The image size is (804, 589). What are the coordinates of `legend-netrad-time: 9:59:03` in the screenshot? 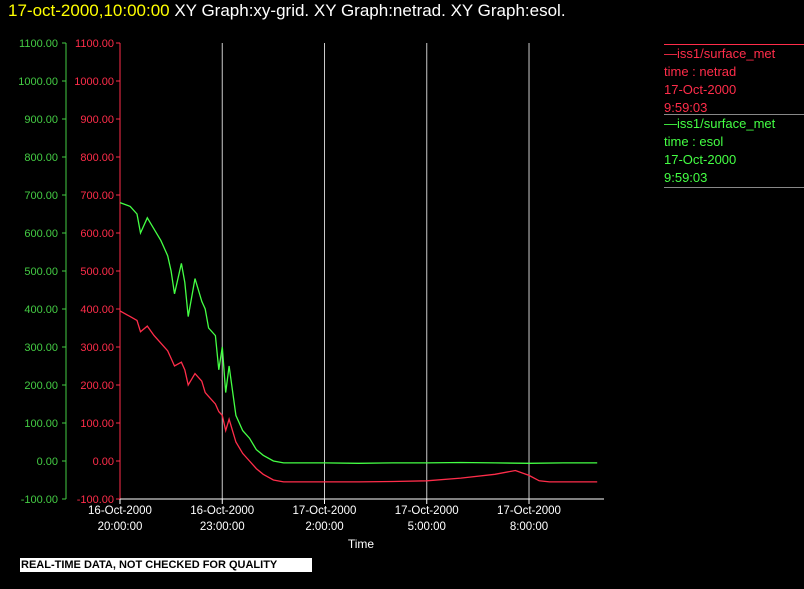 It's located at (686, 107).